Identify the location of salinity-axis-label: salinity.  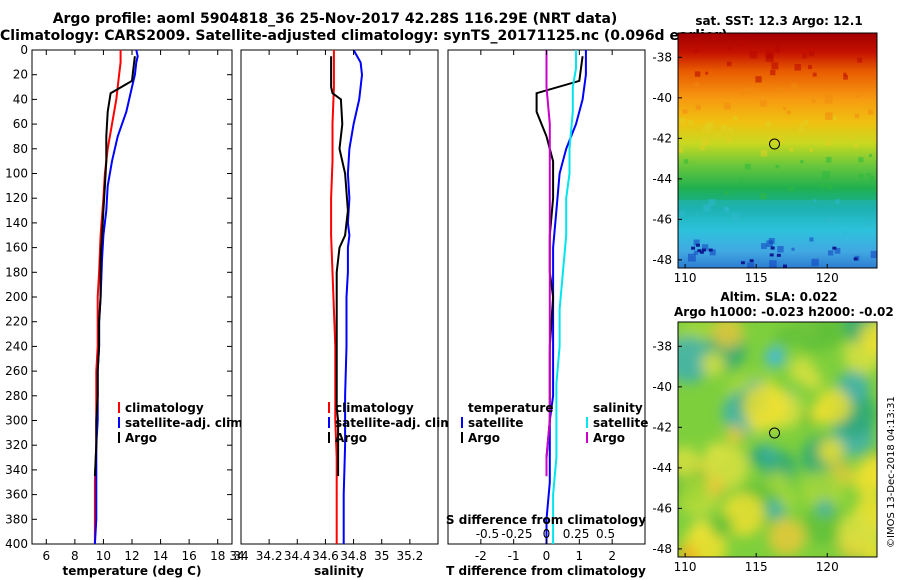
(339, 571).